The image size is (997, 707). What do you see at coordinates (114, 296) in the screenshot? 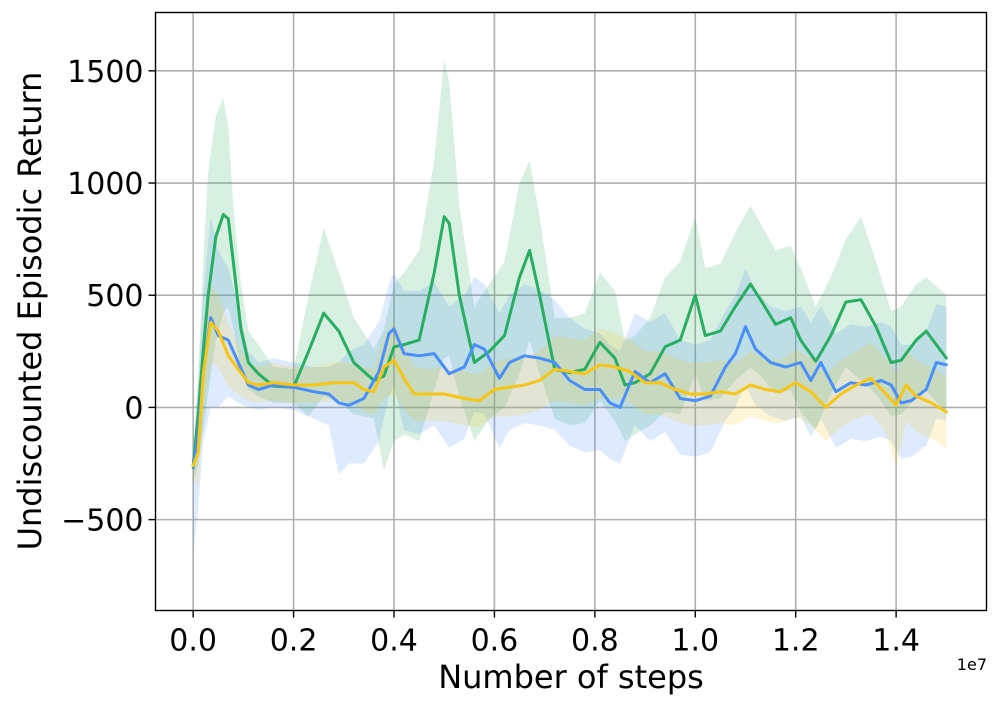
I see `y-tick-label: 500` at bounding box center [114, 296].